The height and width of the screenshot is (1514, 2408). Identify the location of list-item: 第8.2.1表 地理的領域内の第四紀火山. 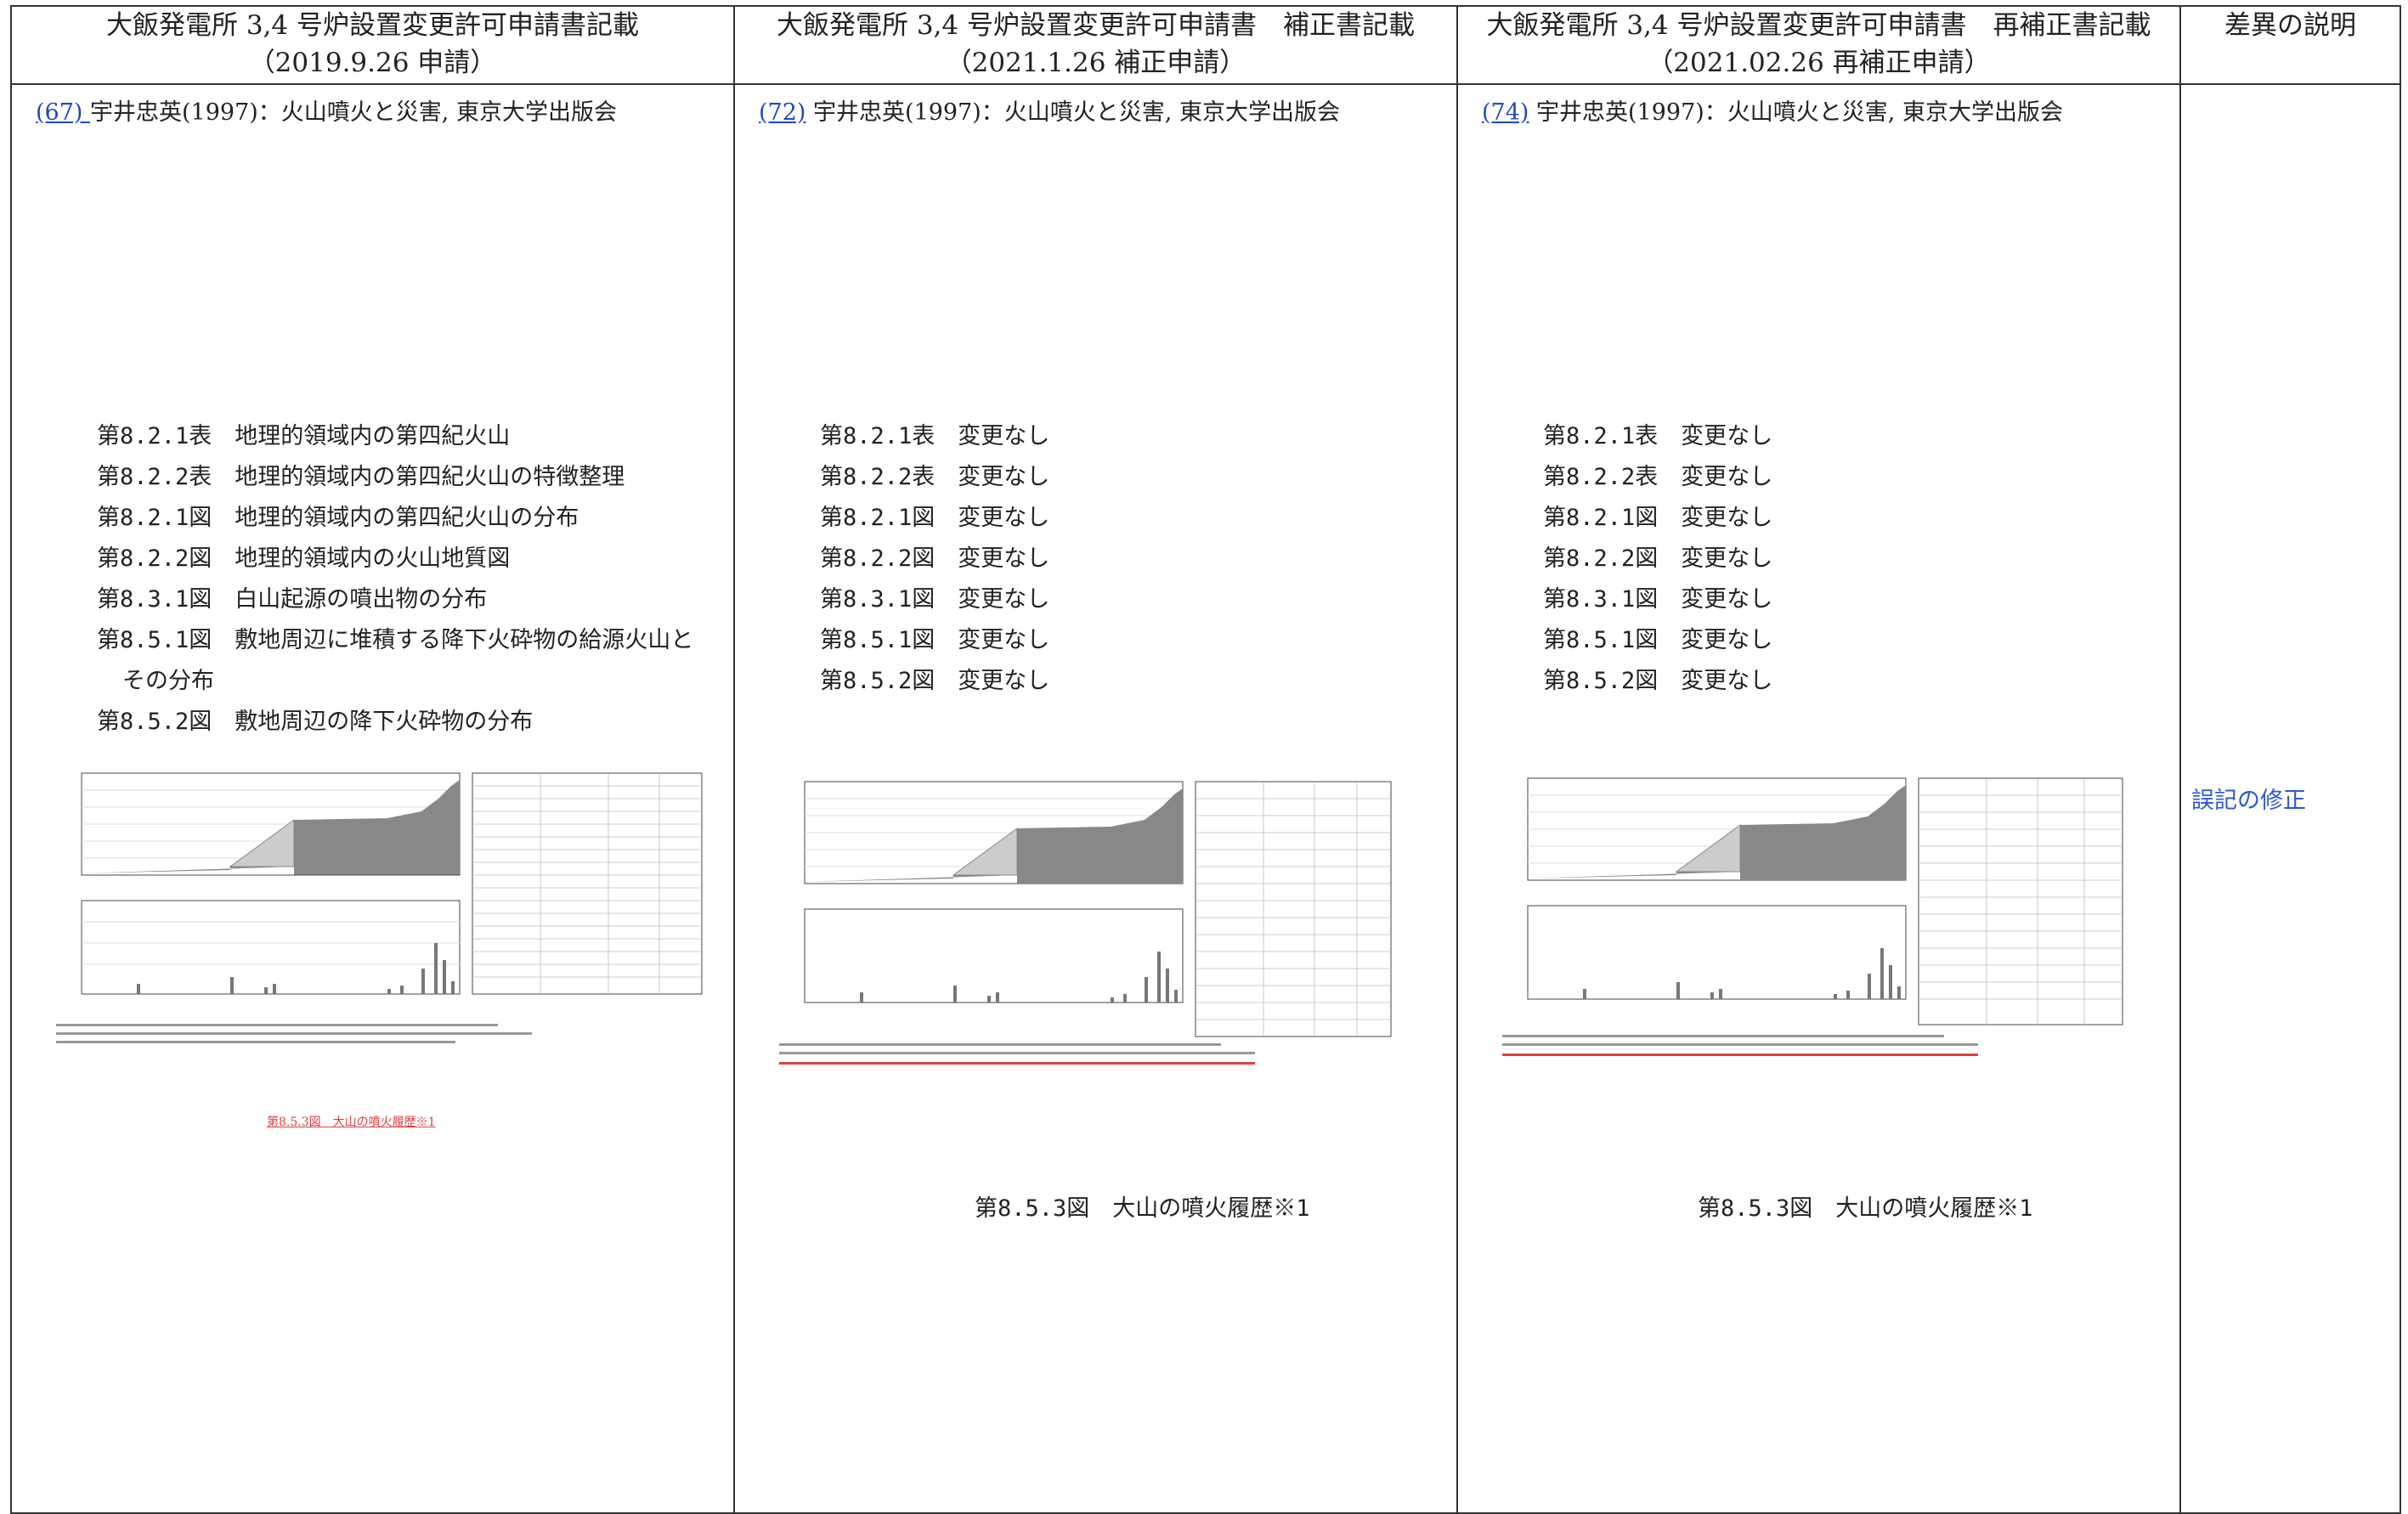
(304, 436).